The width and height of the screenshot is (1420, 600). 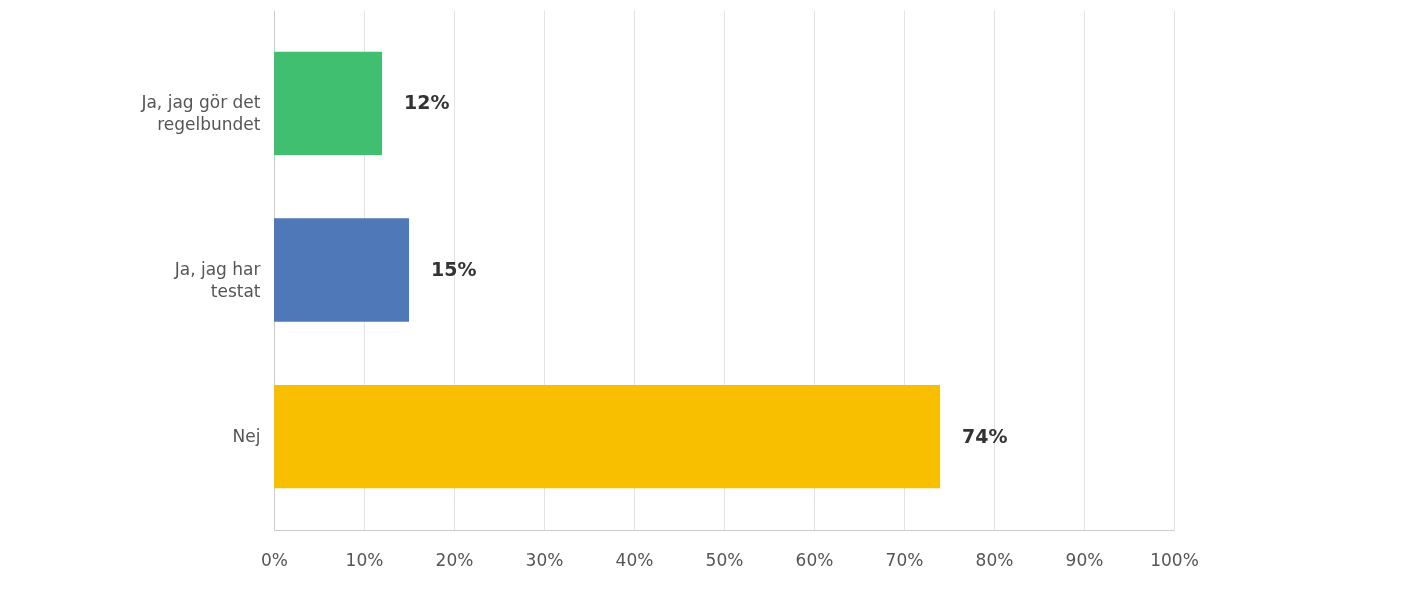 What do you see at coordinates (454, 269) in the screenshot?
I see `data-label: 15%` at bounding box center [454, 269].